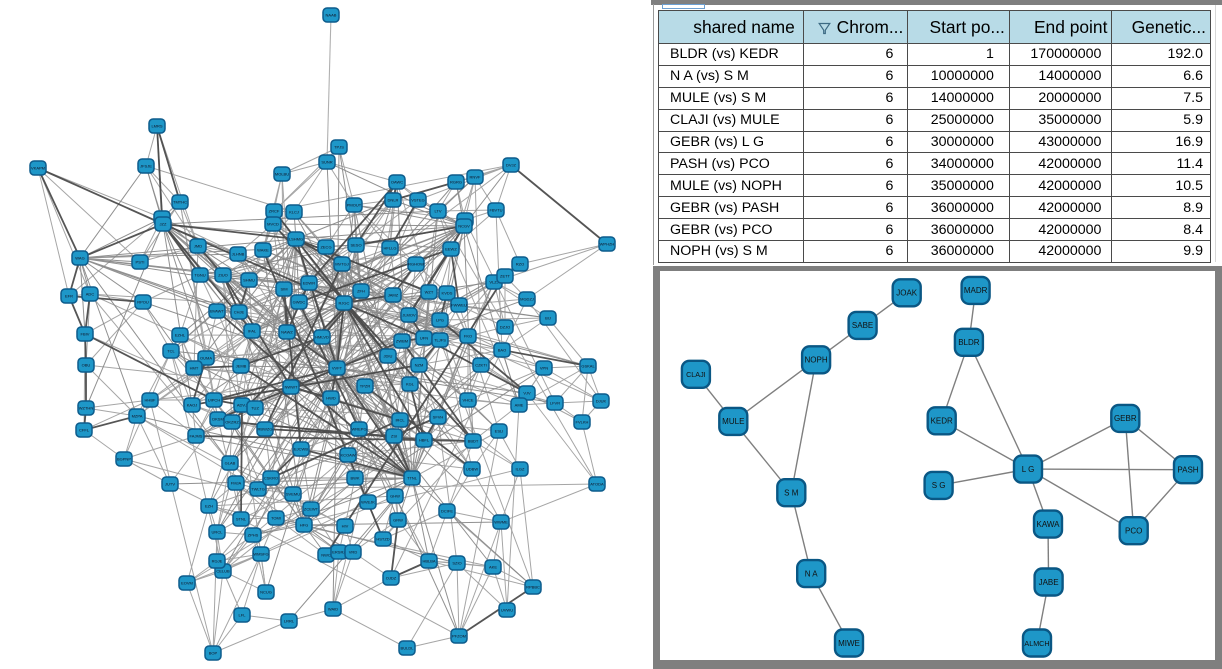 This screenshot has width=1222, height=669. I want to click on svg-text: TCL, so click(171, 351).